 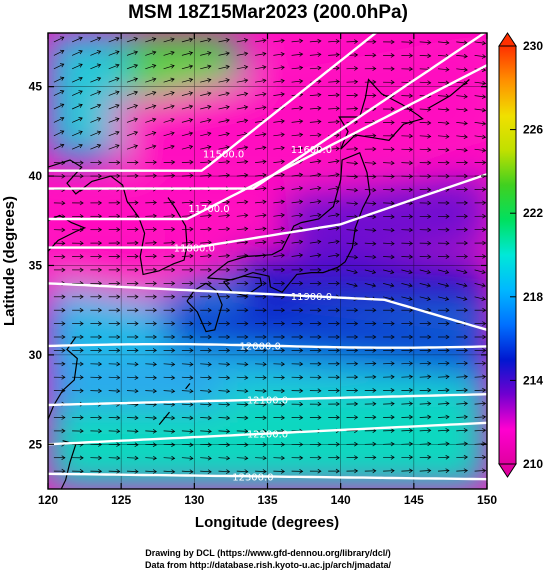 What do you see at coordinates (341, 270) in the screenshot?
I see `x-tick: 140` at bounding box center [341, 270].